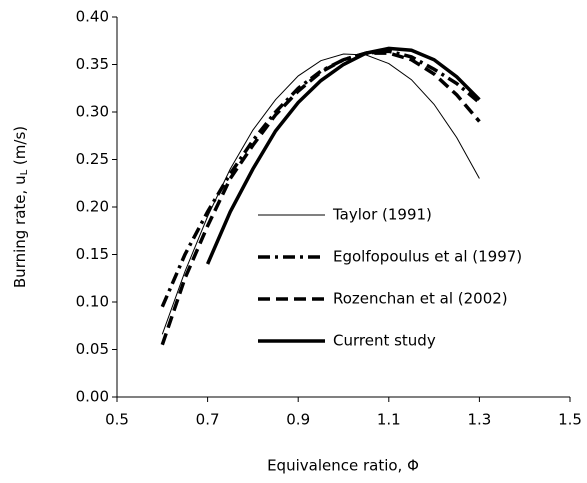  Describe the element at coordinates (208, 420) in the screenshot. I see `x-tick-label: 0.7` at that location.